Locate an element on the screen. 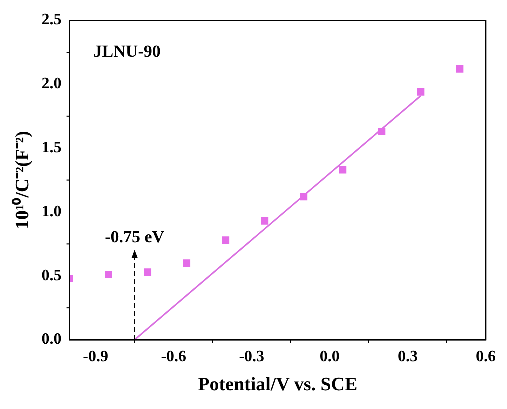  x-tick-label: -0.6 is located at coordinates (174, 357).